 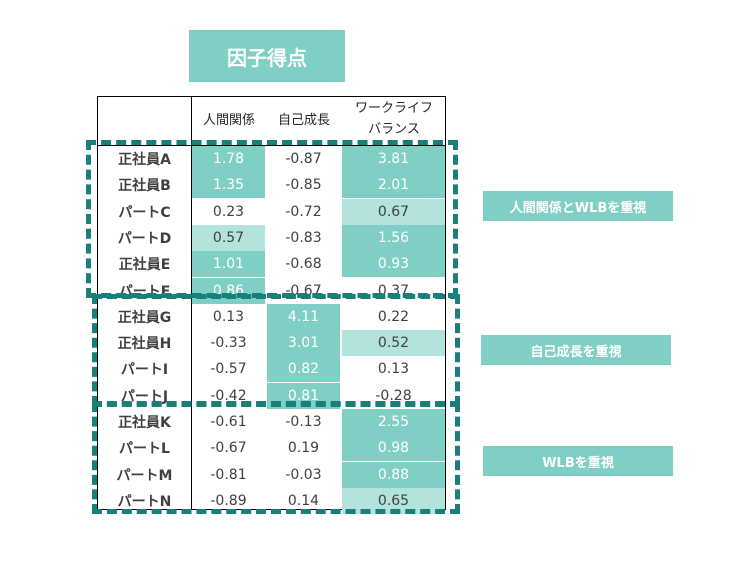 What do you see at coordinates (144, 265) in the screenshot?
I see `row-label: 正社員E` at bounding box center [144, 265].